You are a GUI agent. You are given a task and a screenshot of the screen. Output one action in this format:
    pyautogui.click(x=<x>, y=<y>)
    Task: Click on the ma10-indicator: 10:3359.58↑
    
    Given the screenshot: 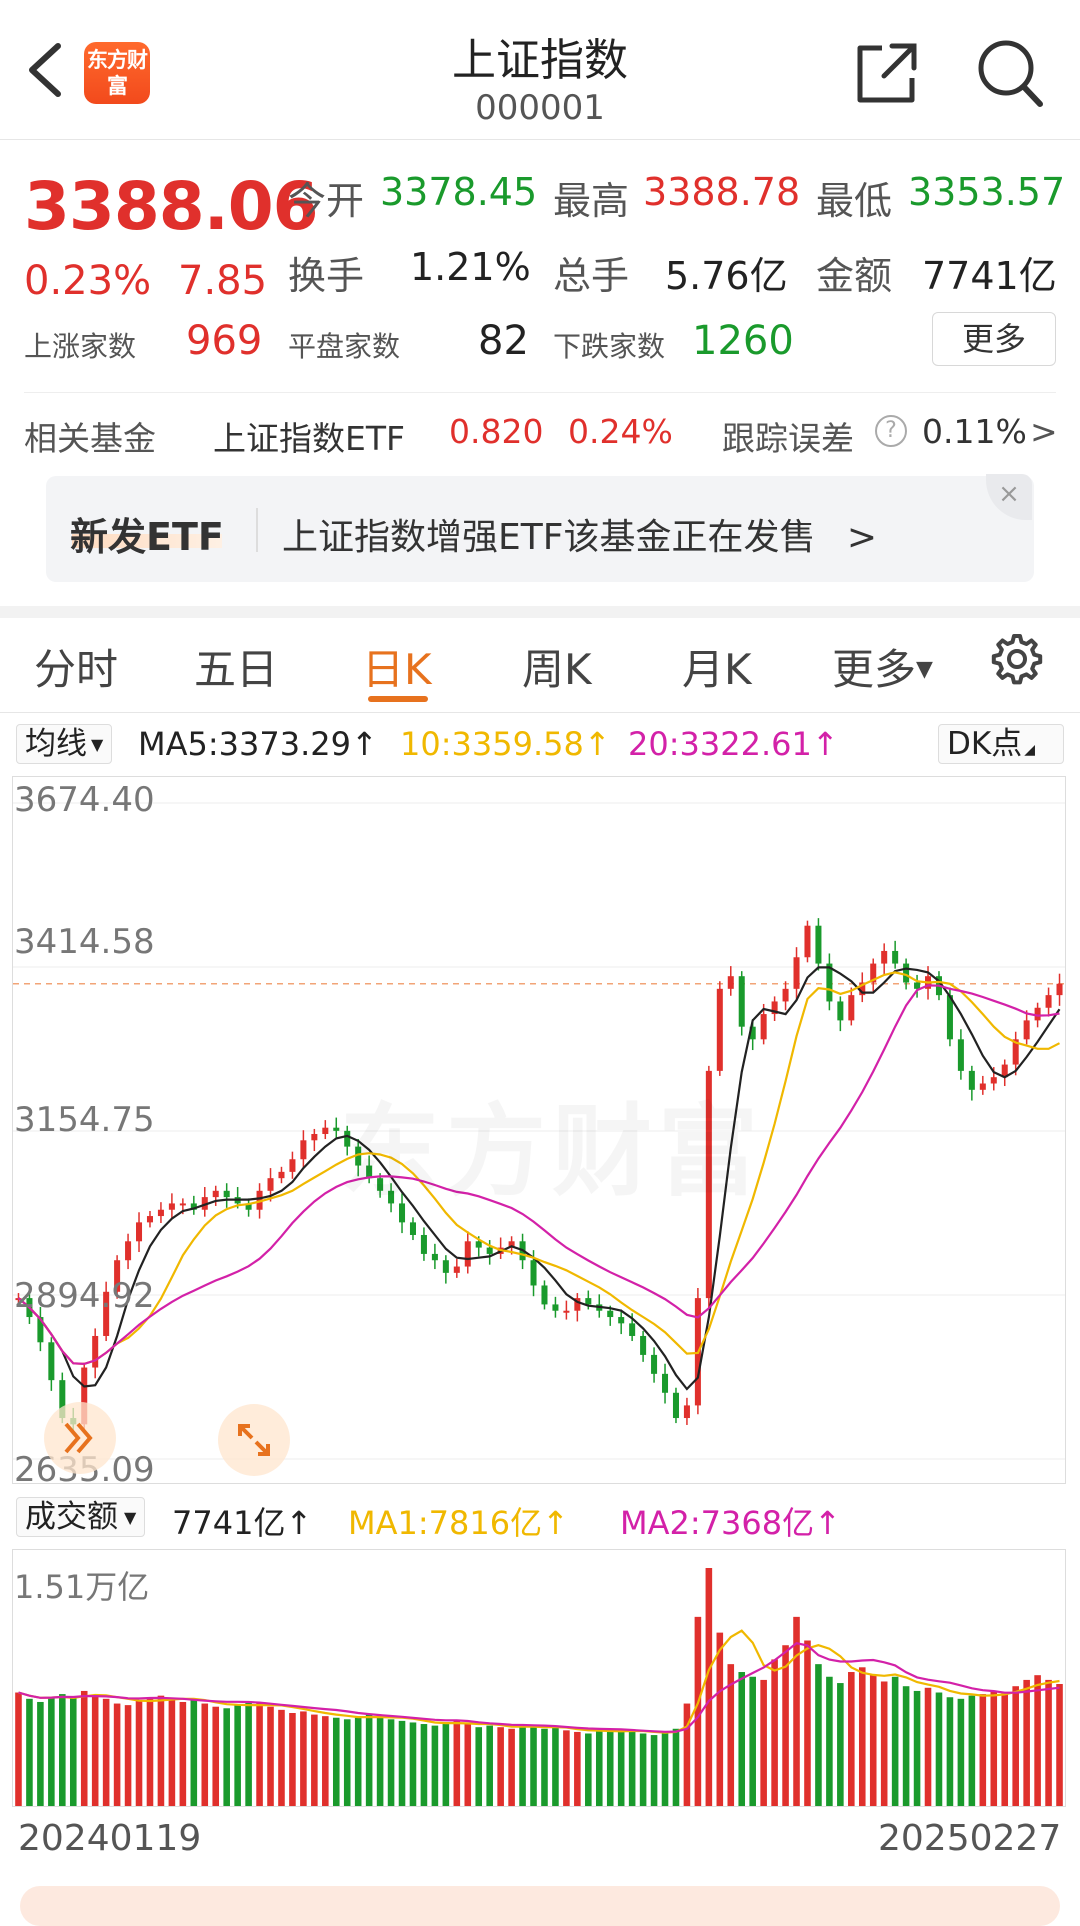 What is the action you would take?
    pyautogui.click(x=505, y=744)
    